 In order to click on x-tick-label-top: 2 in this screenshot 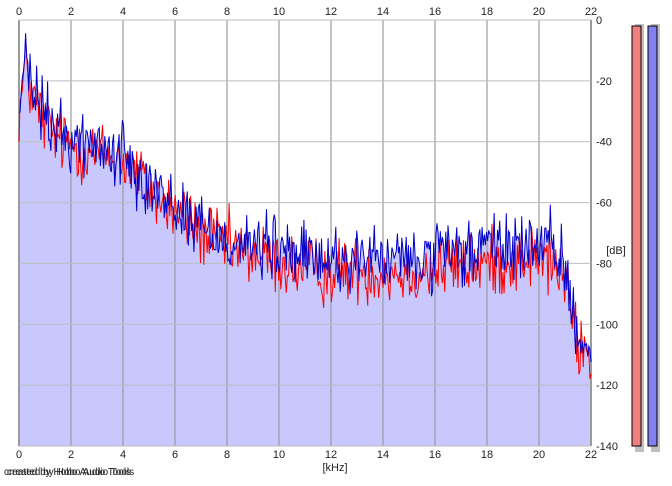, I will do `click(71, 12)`.